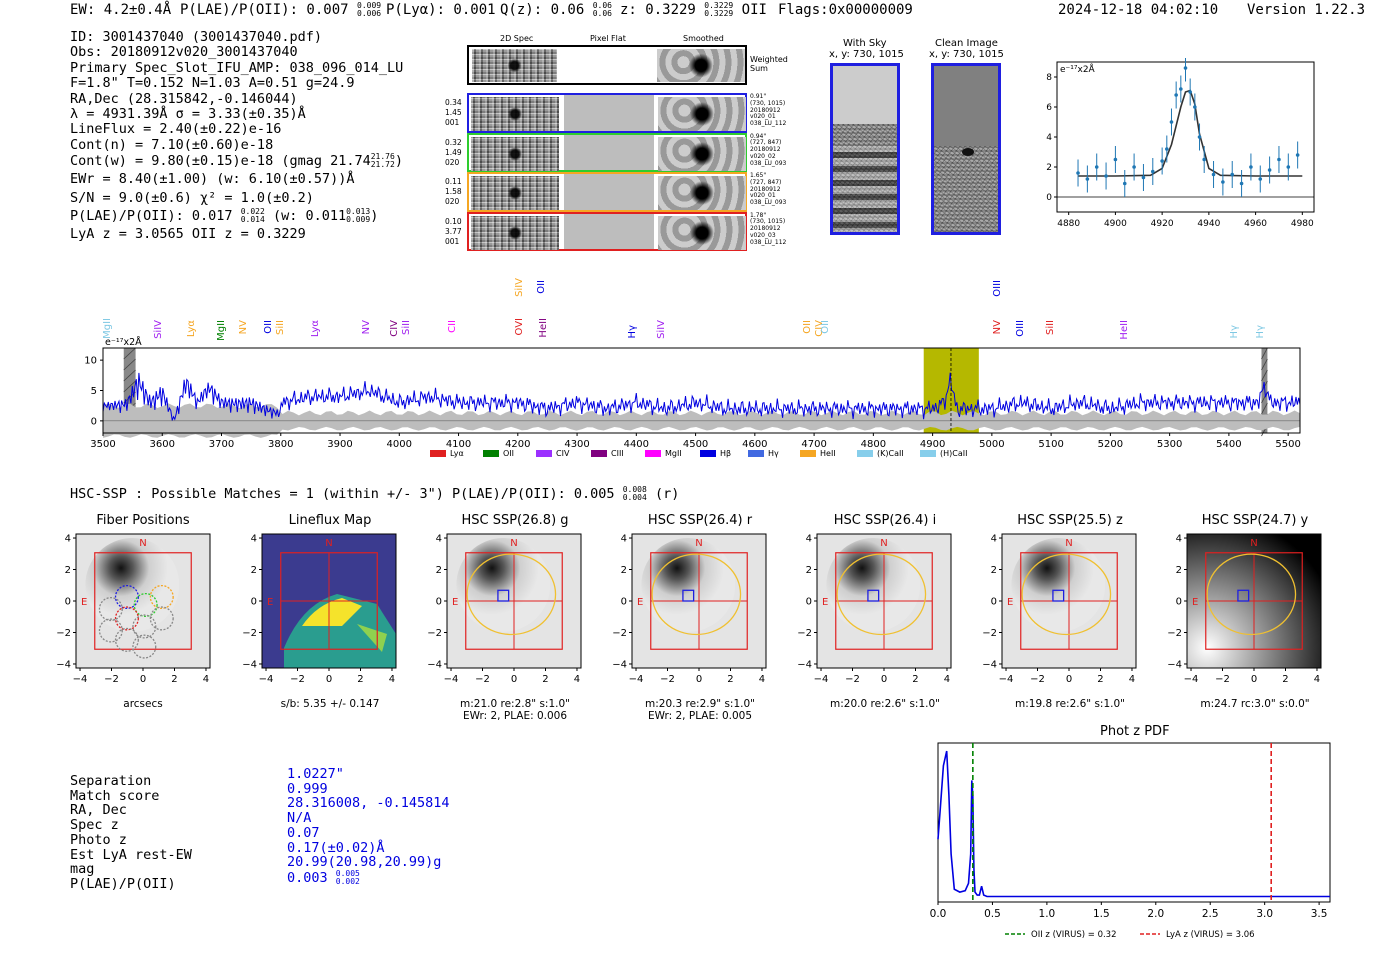 This screenshot has height=953, width=1400. I want to click on cutout-row-right-value: v020_02, so click(763, 156).